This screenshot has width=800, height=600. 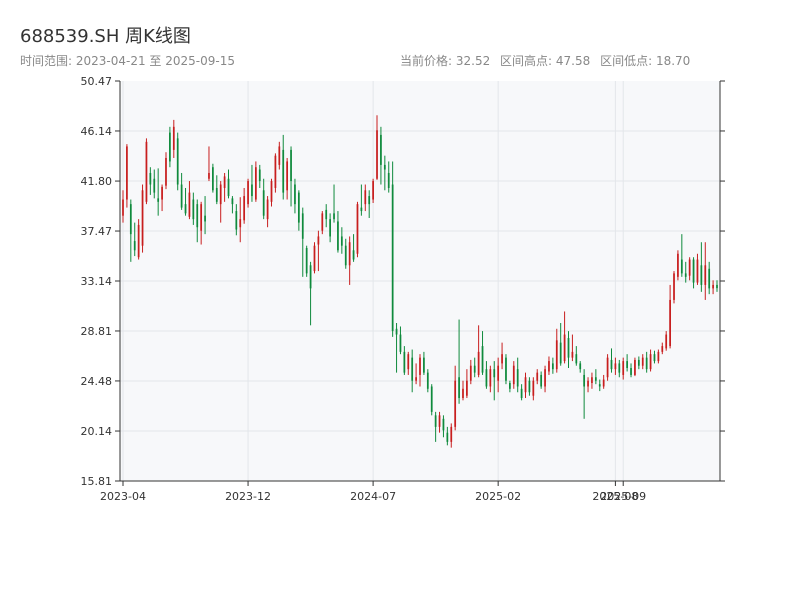 What do you see at coordinates (123, 496) in the screenshot?
I see `x-tick-label: 2023-04` at bounding box center [123, 496].